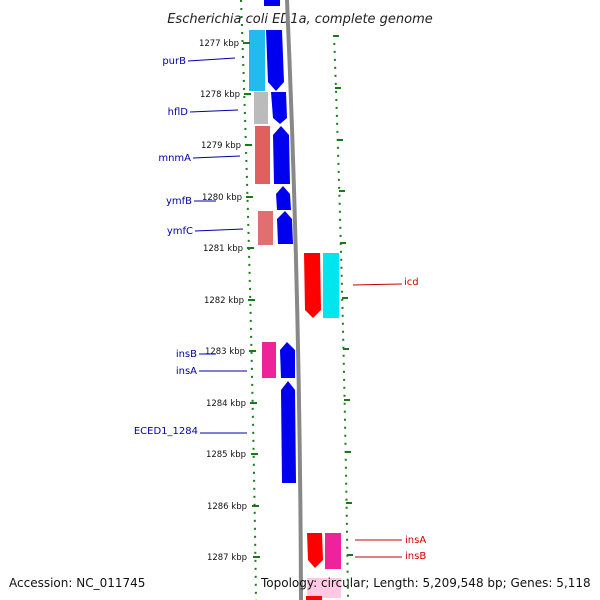  What do you see at coordinates (180, 231) in the screenshot?
I see `label-ymfC: ymfC` at bounding box center [180, 231].